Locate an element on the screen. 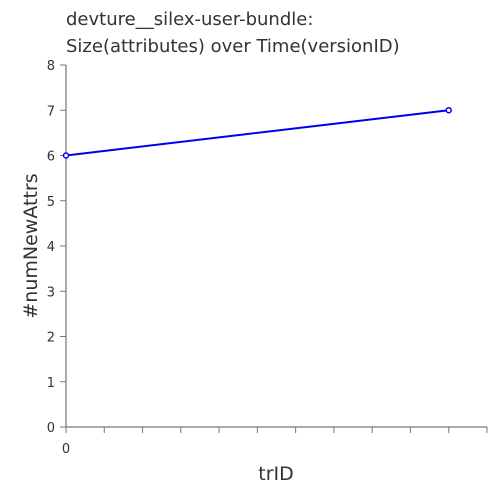 This screenshot has width=500, height=500. chart-title-line-2: Size(attributes) over Time(versionID) is located at coordinates (233, 46).